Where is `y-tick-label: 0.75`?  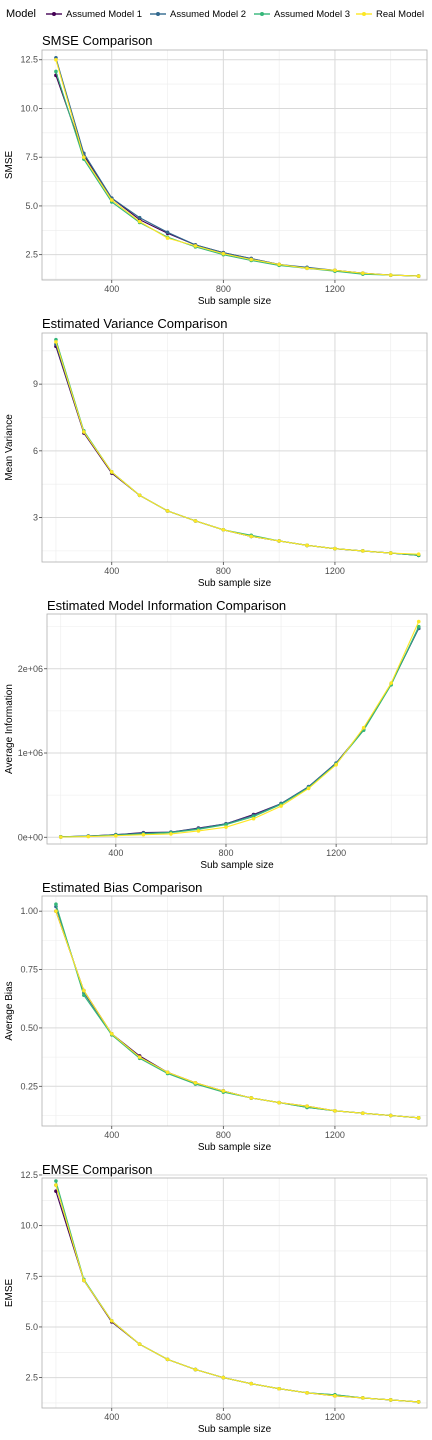 y-tick-label: 0.75 is located at coordinates (29, 970).